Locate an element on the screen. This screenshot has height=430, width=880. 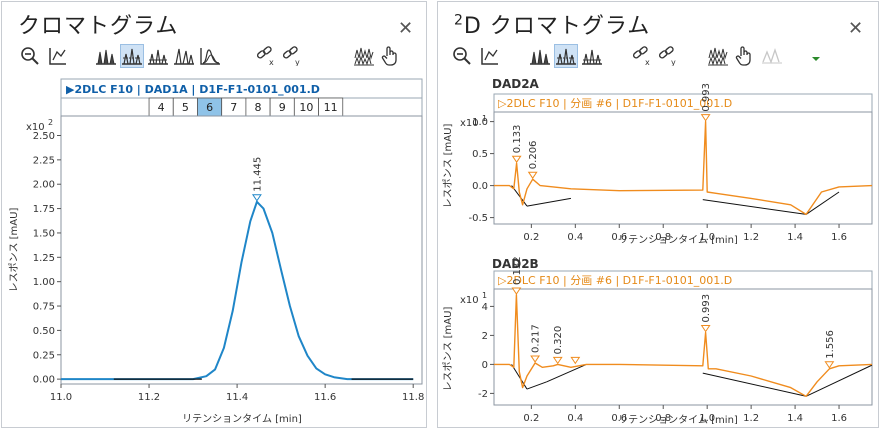
signal-label: ▷2DLC F10 | 分画 #6 | D1F-F1-0101_001.D is located at coordinates (615, 103).